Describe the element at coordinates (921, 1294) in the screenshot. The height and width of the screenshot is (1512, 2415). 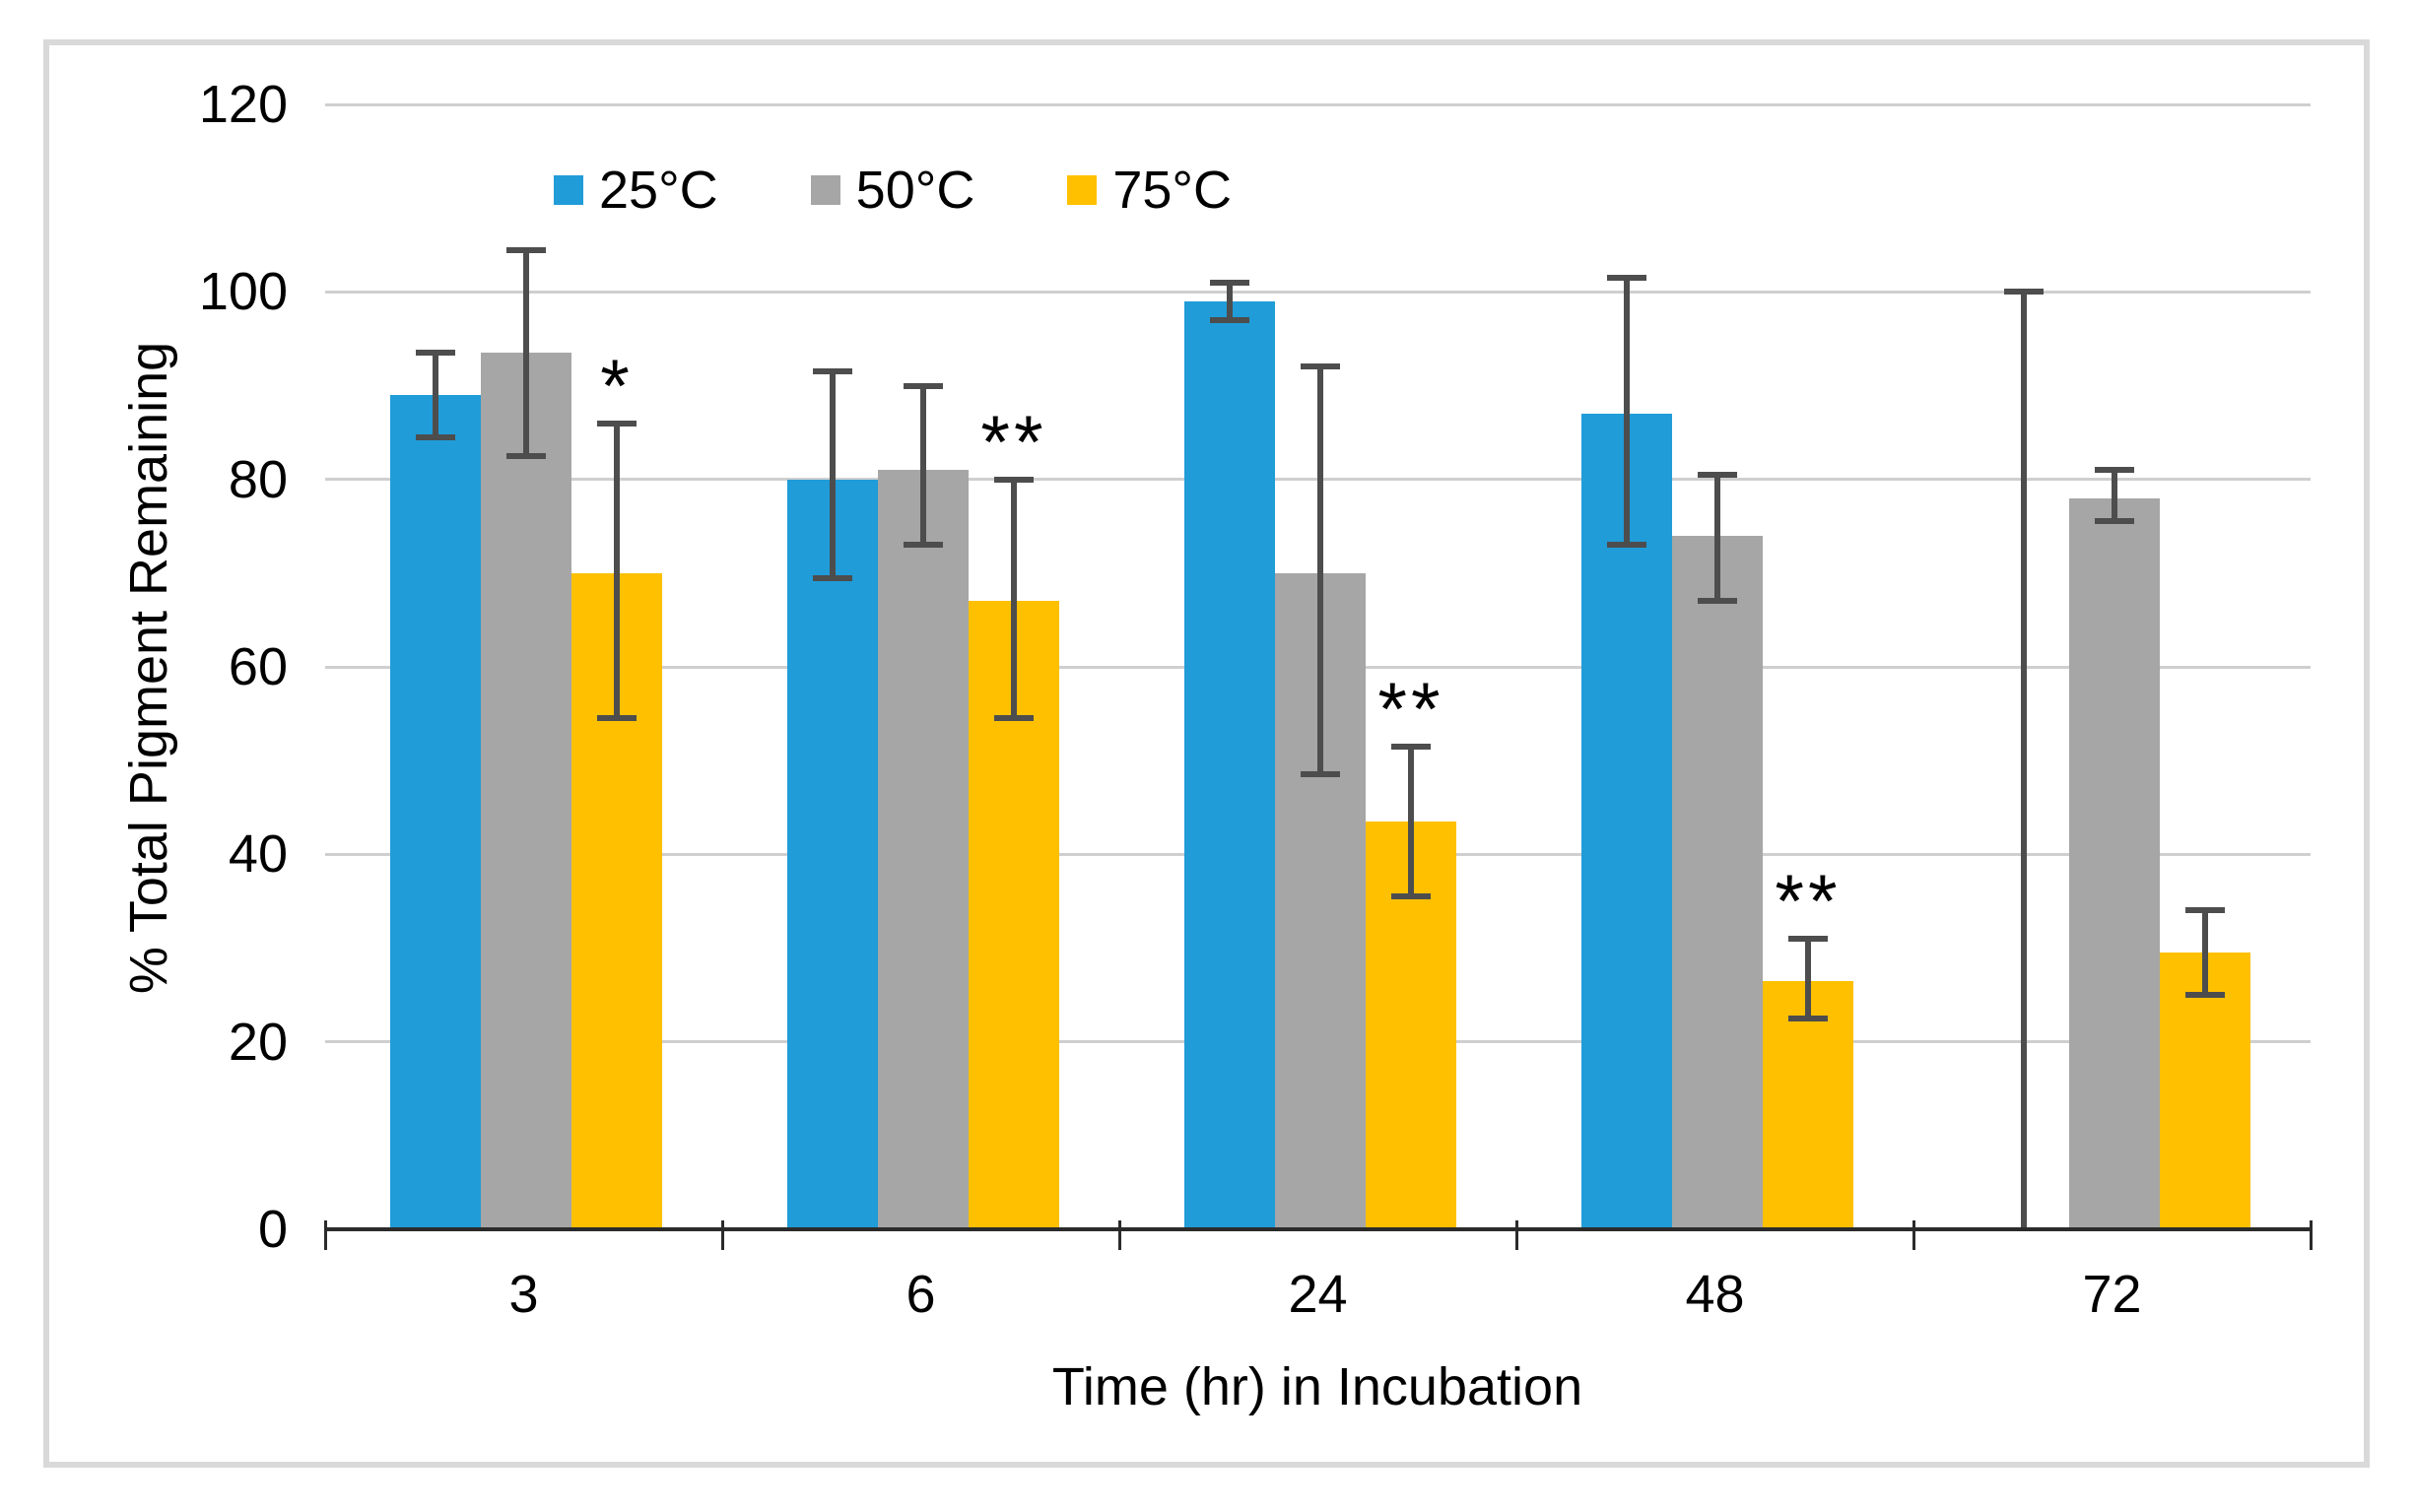
I see `x-tick-label-6hr: 6` at that location.